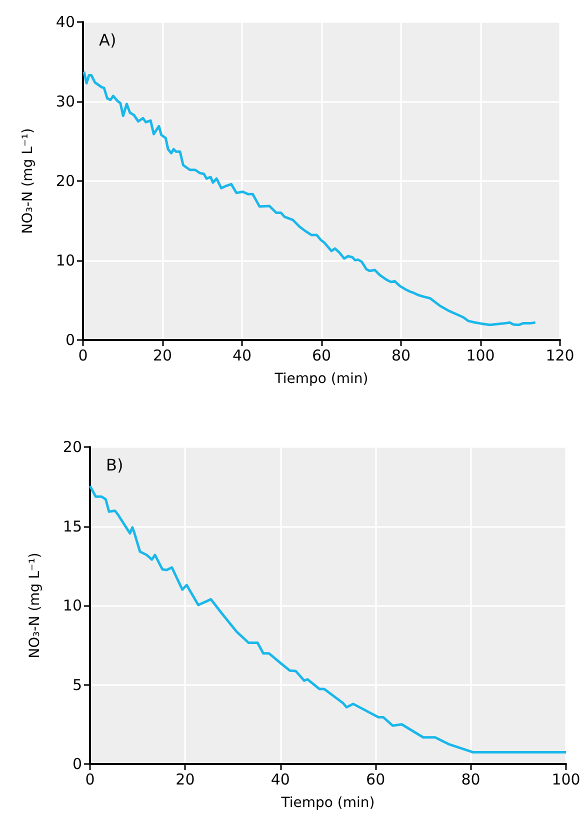 The height and width of the screenshot is (826, 587). I want to click on annotation: B), so click(115, 465).